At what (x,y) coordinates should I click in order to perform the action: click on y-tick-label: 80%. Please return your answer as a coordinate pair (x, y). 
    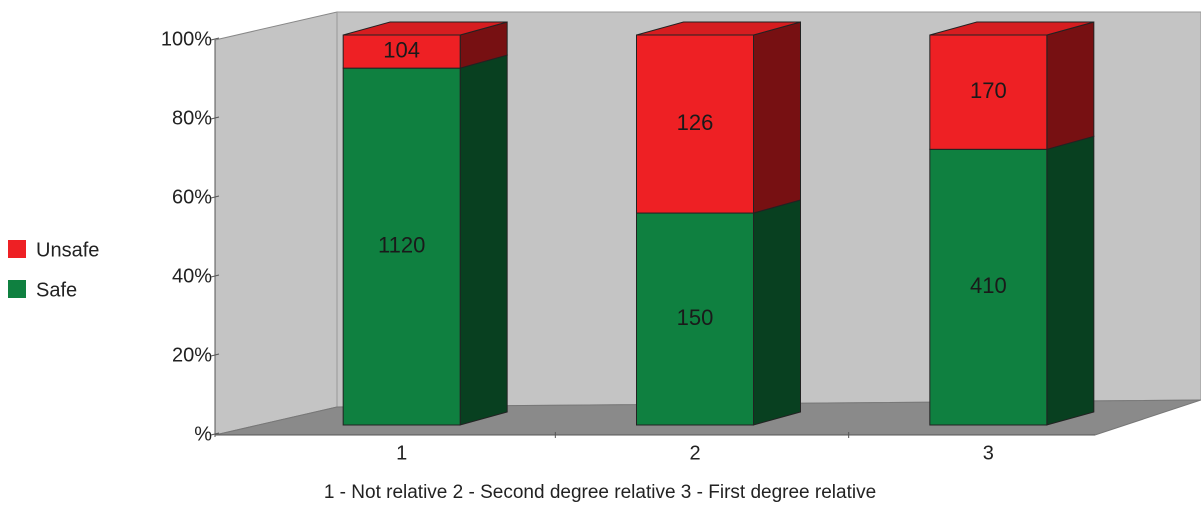
    Looking at the image, I should click on (192, 118).